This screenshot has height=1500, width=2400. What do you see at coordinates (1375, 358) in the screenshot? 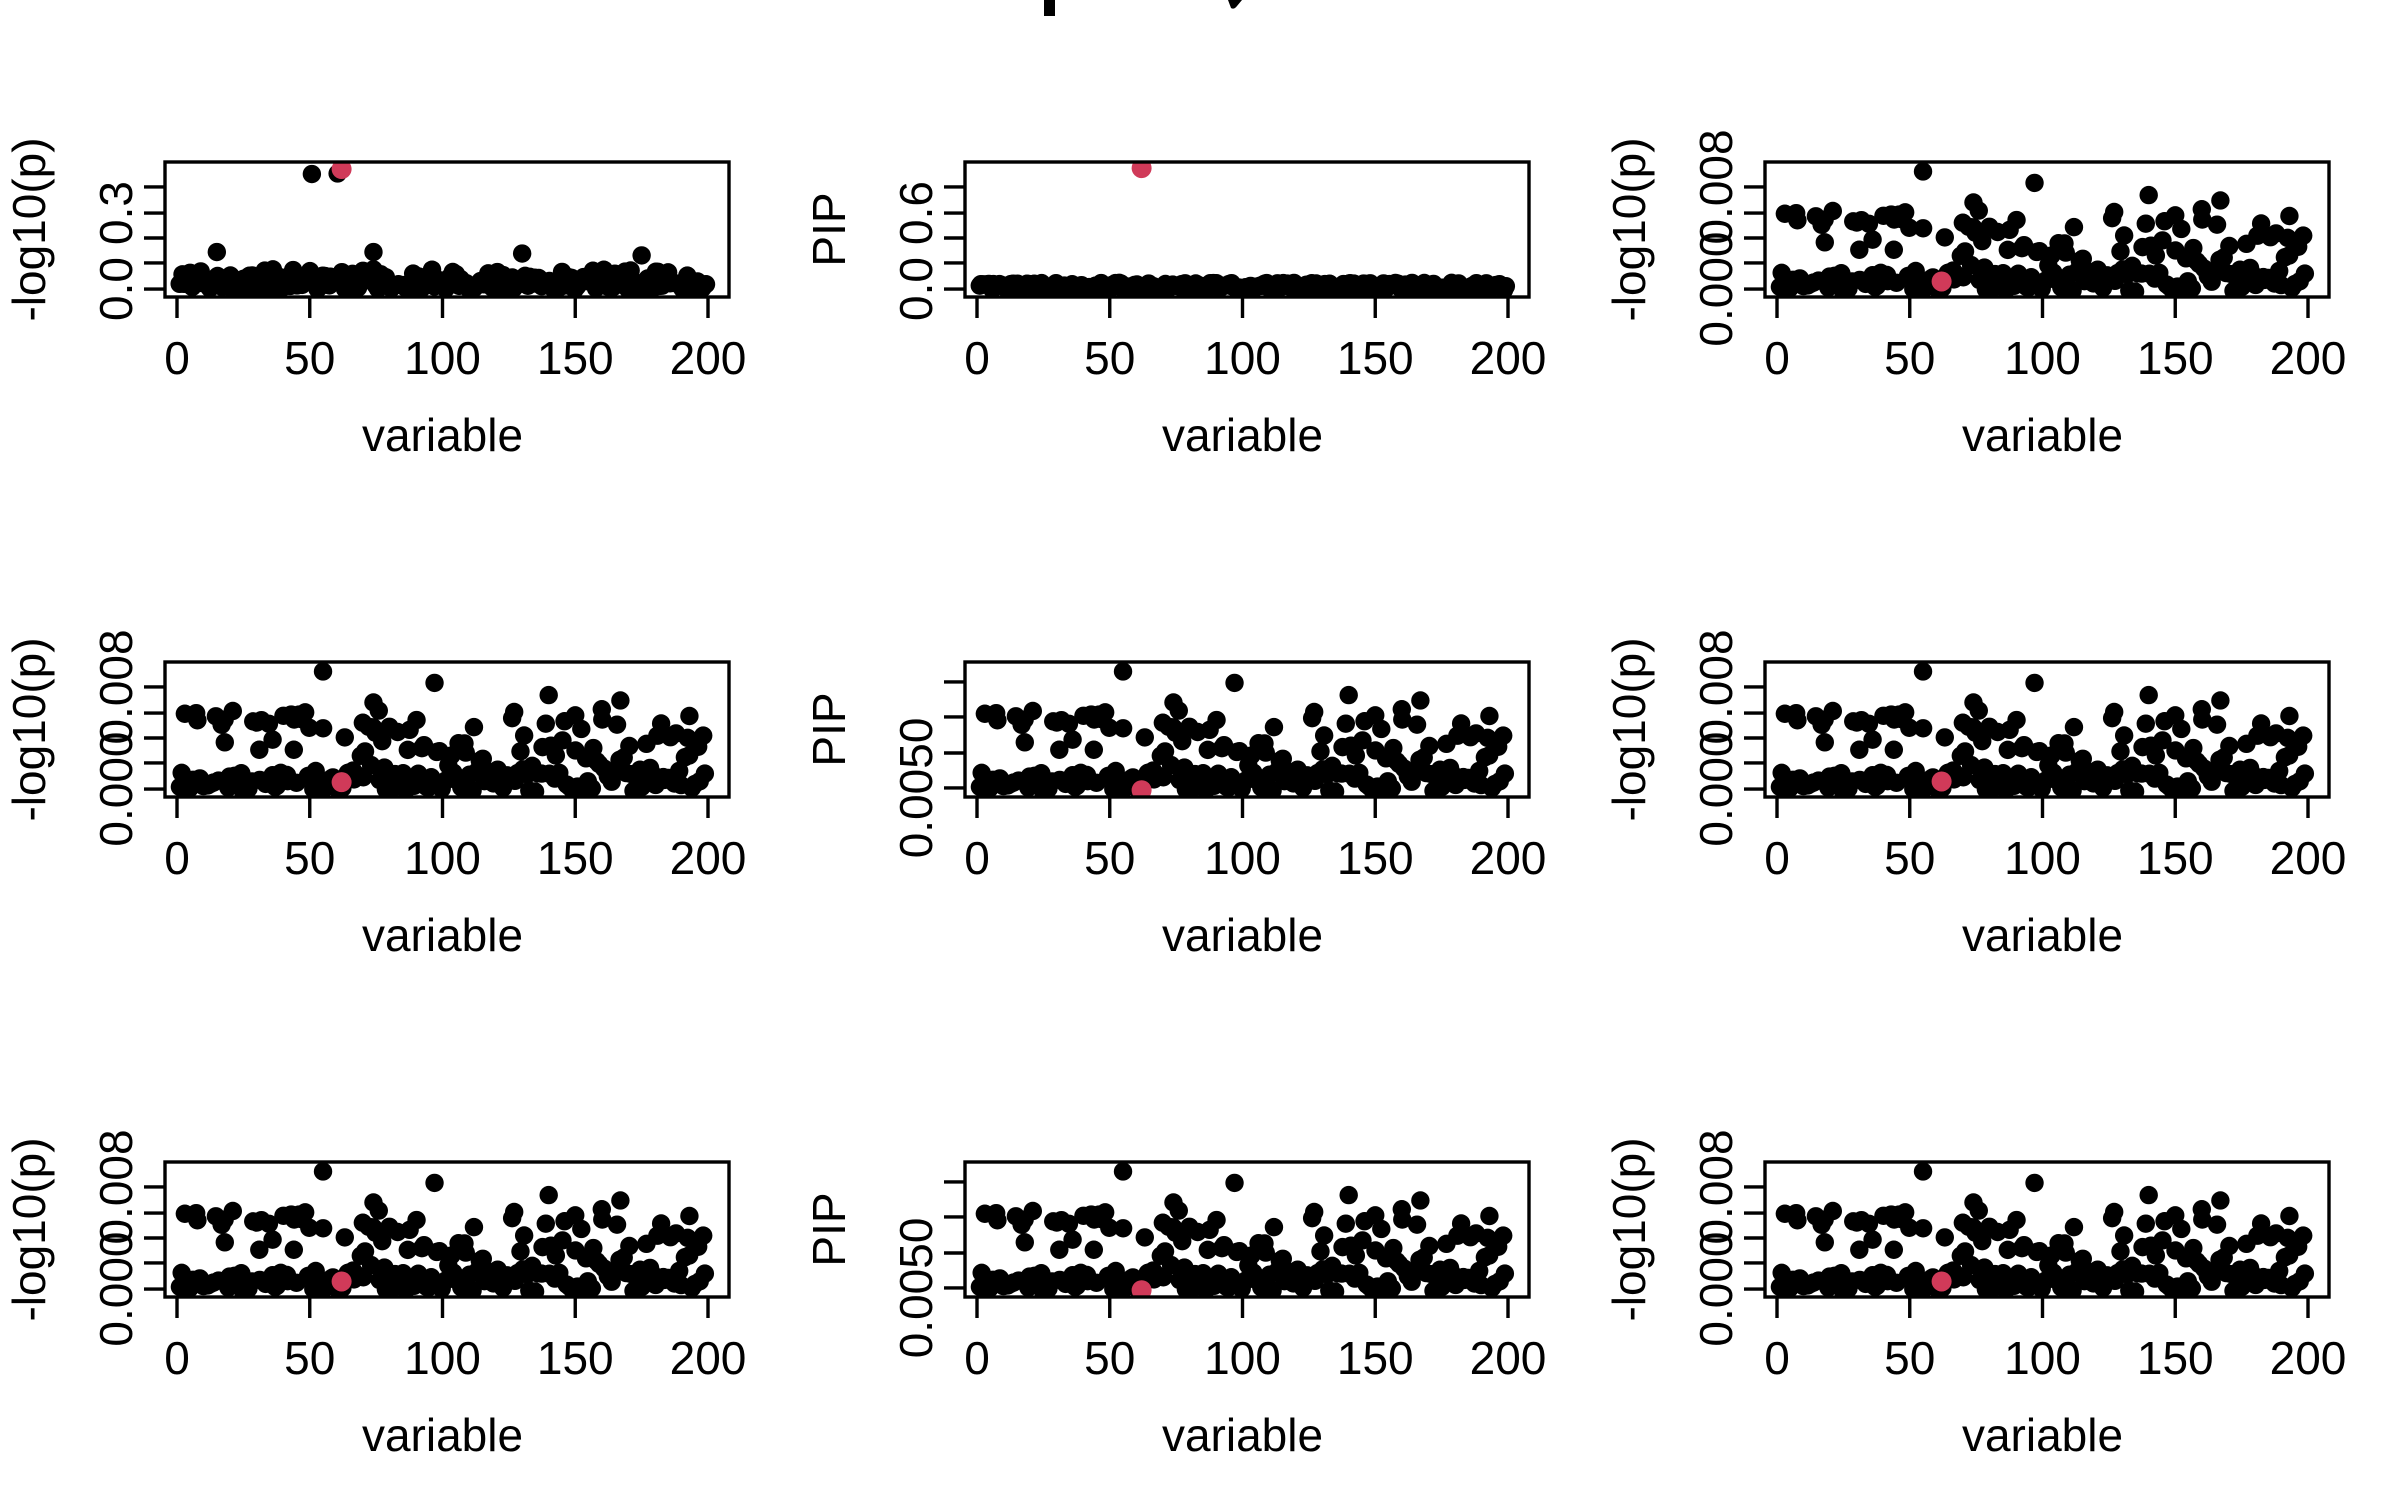
I see `x-tick-label: 150` at bounding box center [1375, 358].